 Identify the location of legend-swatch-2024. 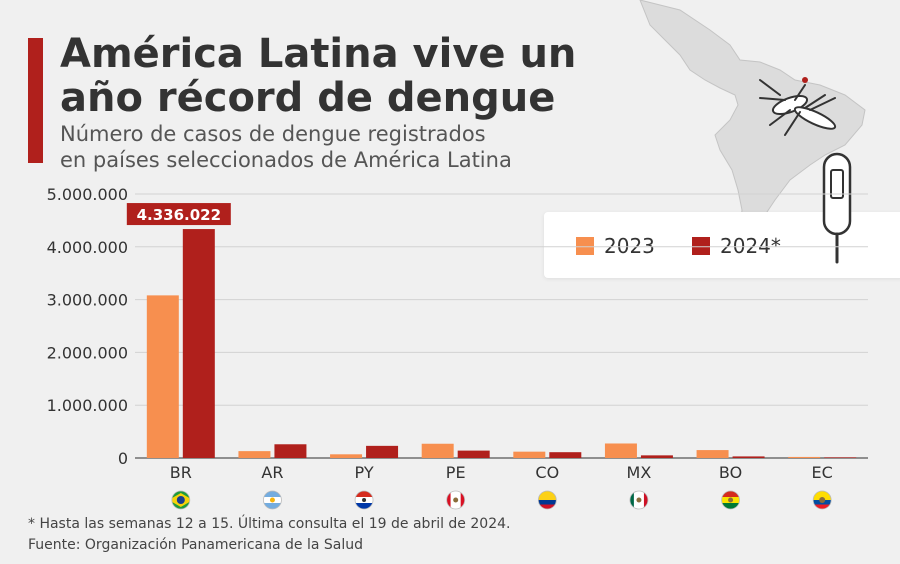
(701, 246).